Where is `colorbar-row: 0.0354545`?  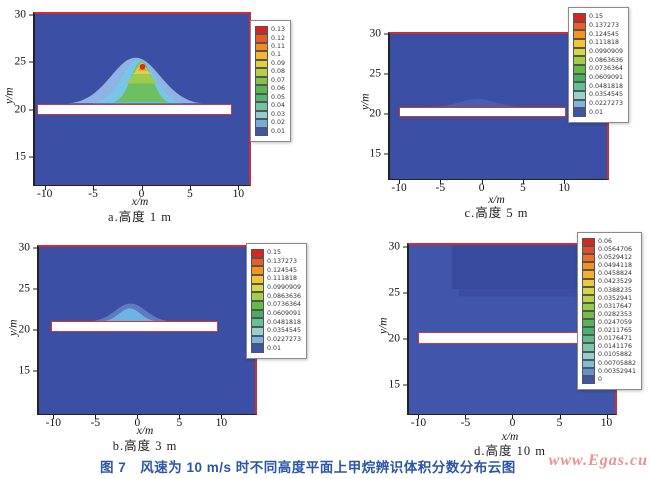 colorbar-row: 0.0354545 is located at coordinates (276, 331).